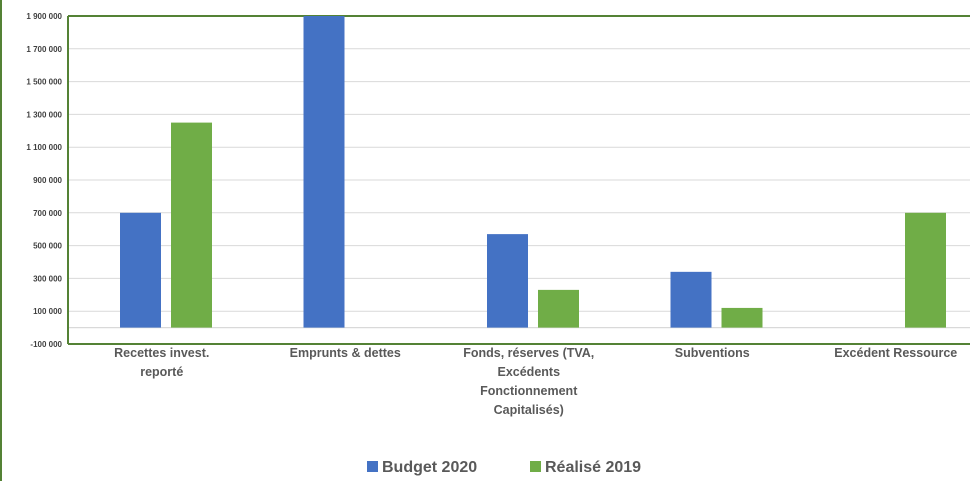 The image size is (970, 481). I want to click on x-category-label: Emprunts & dettes, so click(345, 353).